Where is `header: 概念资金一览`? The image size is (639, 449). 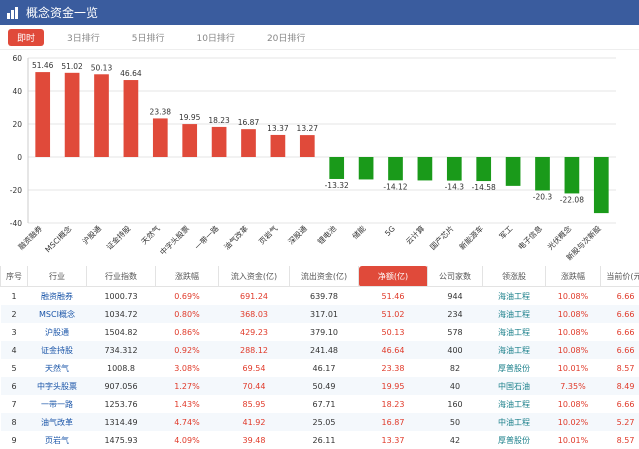
header: 概念资金一览 is located at coordinates (319, 12).